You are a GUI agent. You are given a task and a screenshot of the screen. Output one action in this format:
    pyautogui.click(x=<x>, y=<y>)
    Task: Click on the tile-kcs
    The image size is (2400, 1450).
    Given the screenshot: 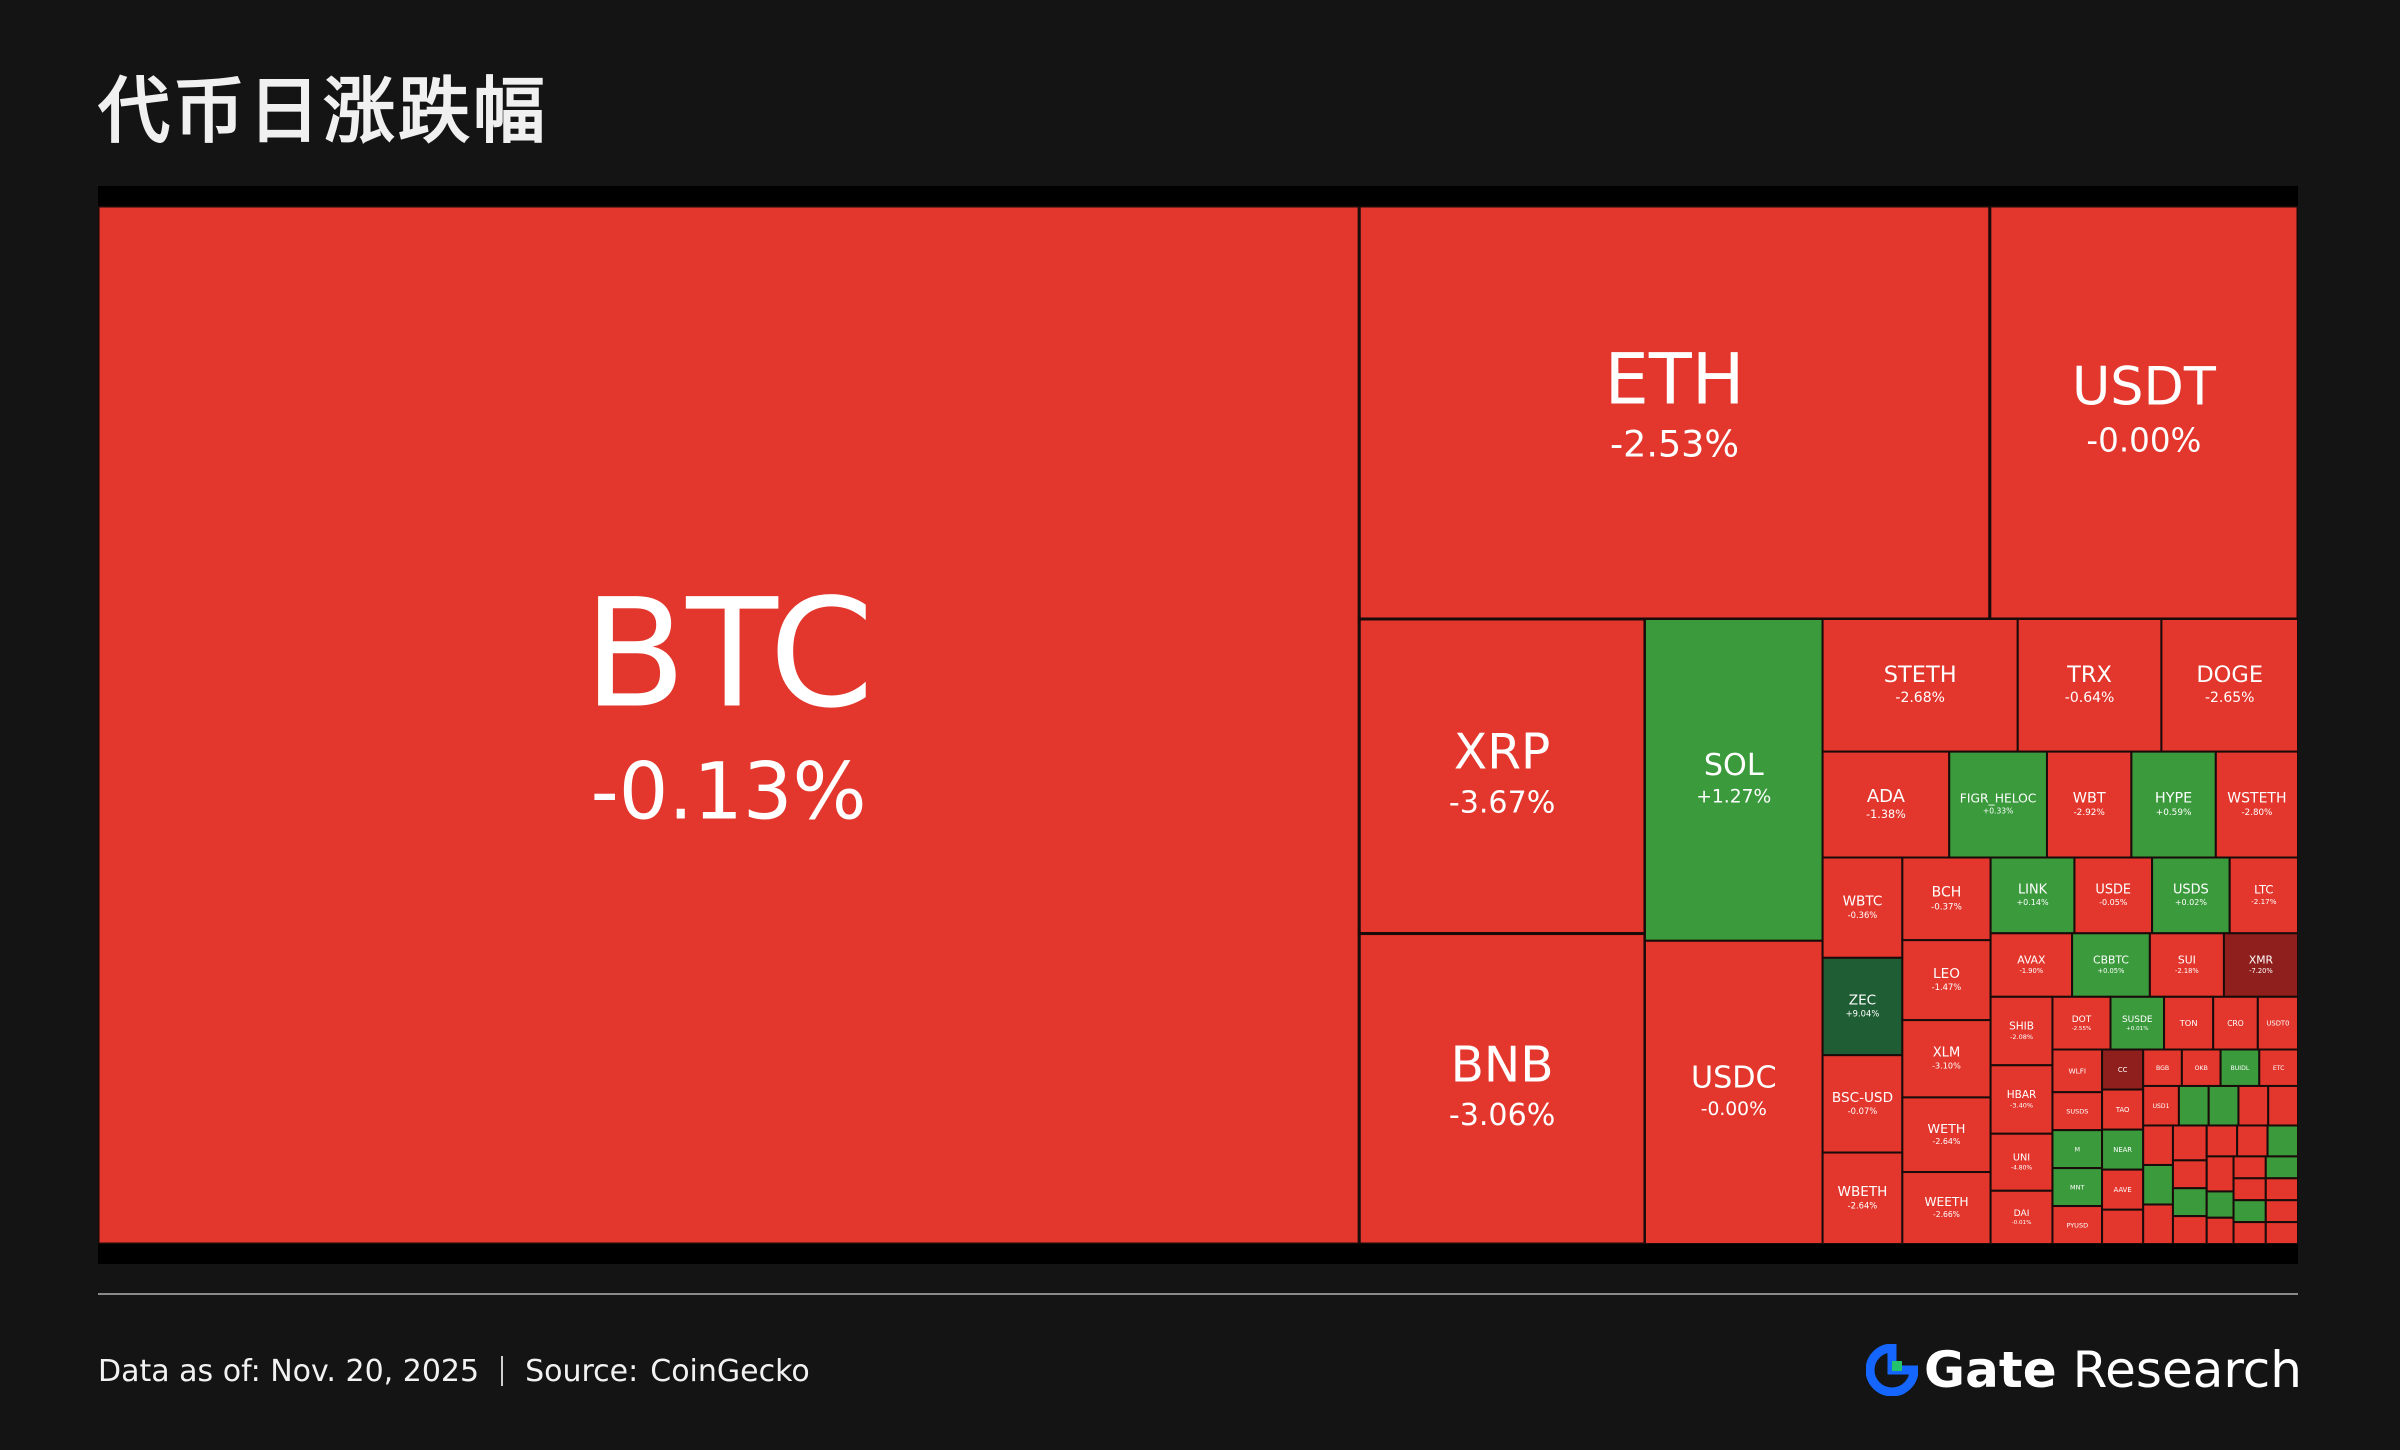 What is the action you would take?
    pyautogui.click(x=2189, y=1143)
    